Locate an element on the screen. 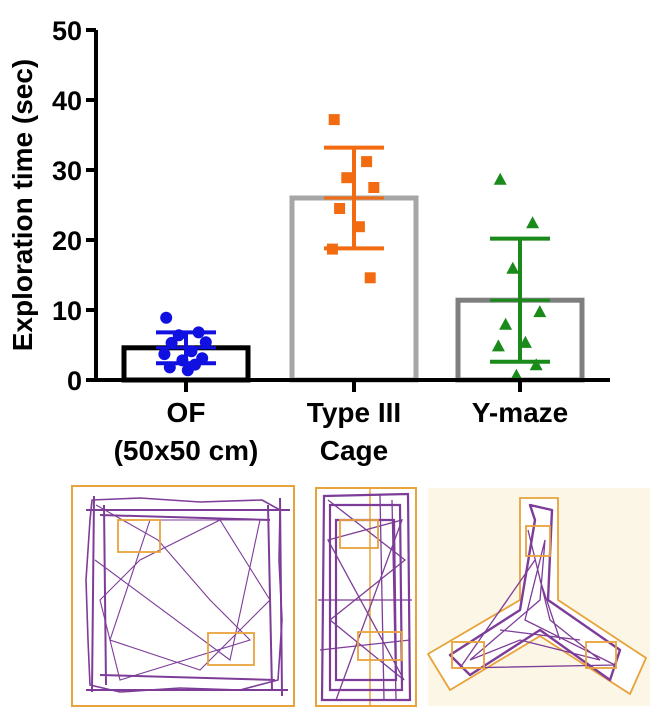 The image size is (650, 710). category-label: (50x50 cm) is located at coordinates (186, 450).